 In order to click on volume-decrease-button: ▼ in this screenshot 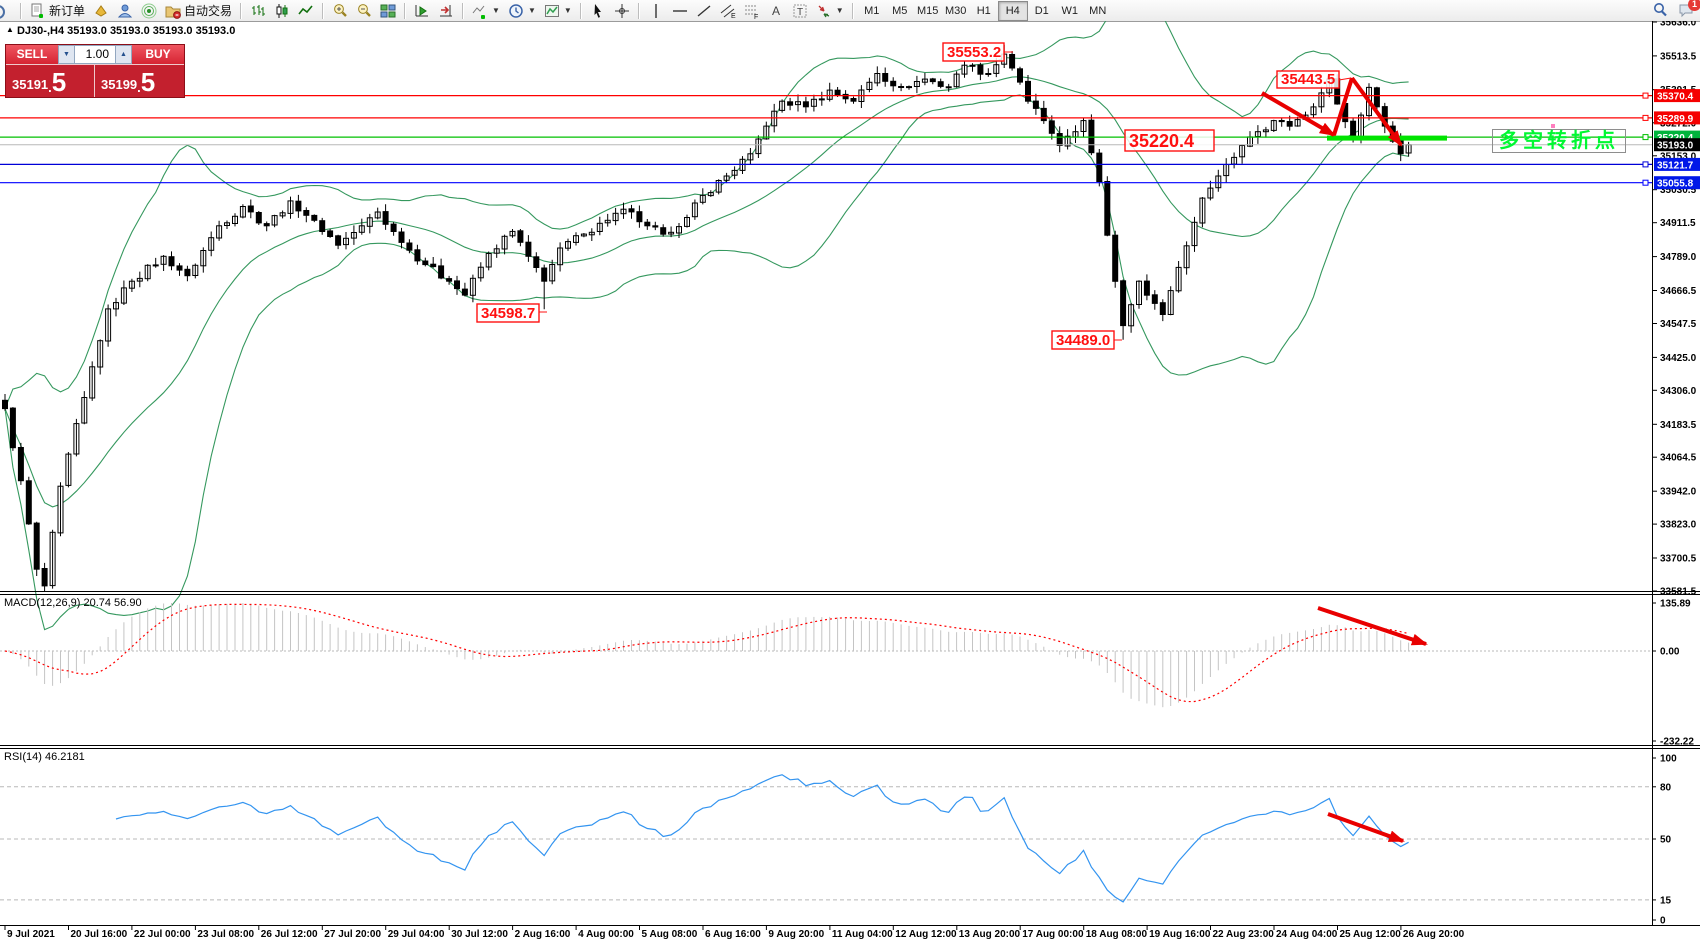, I will do `click(66, 54)`.